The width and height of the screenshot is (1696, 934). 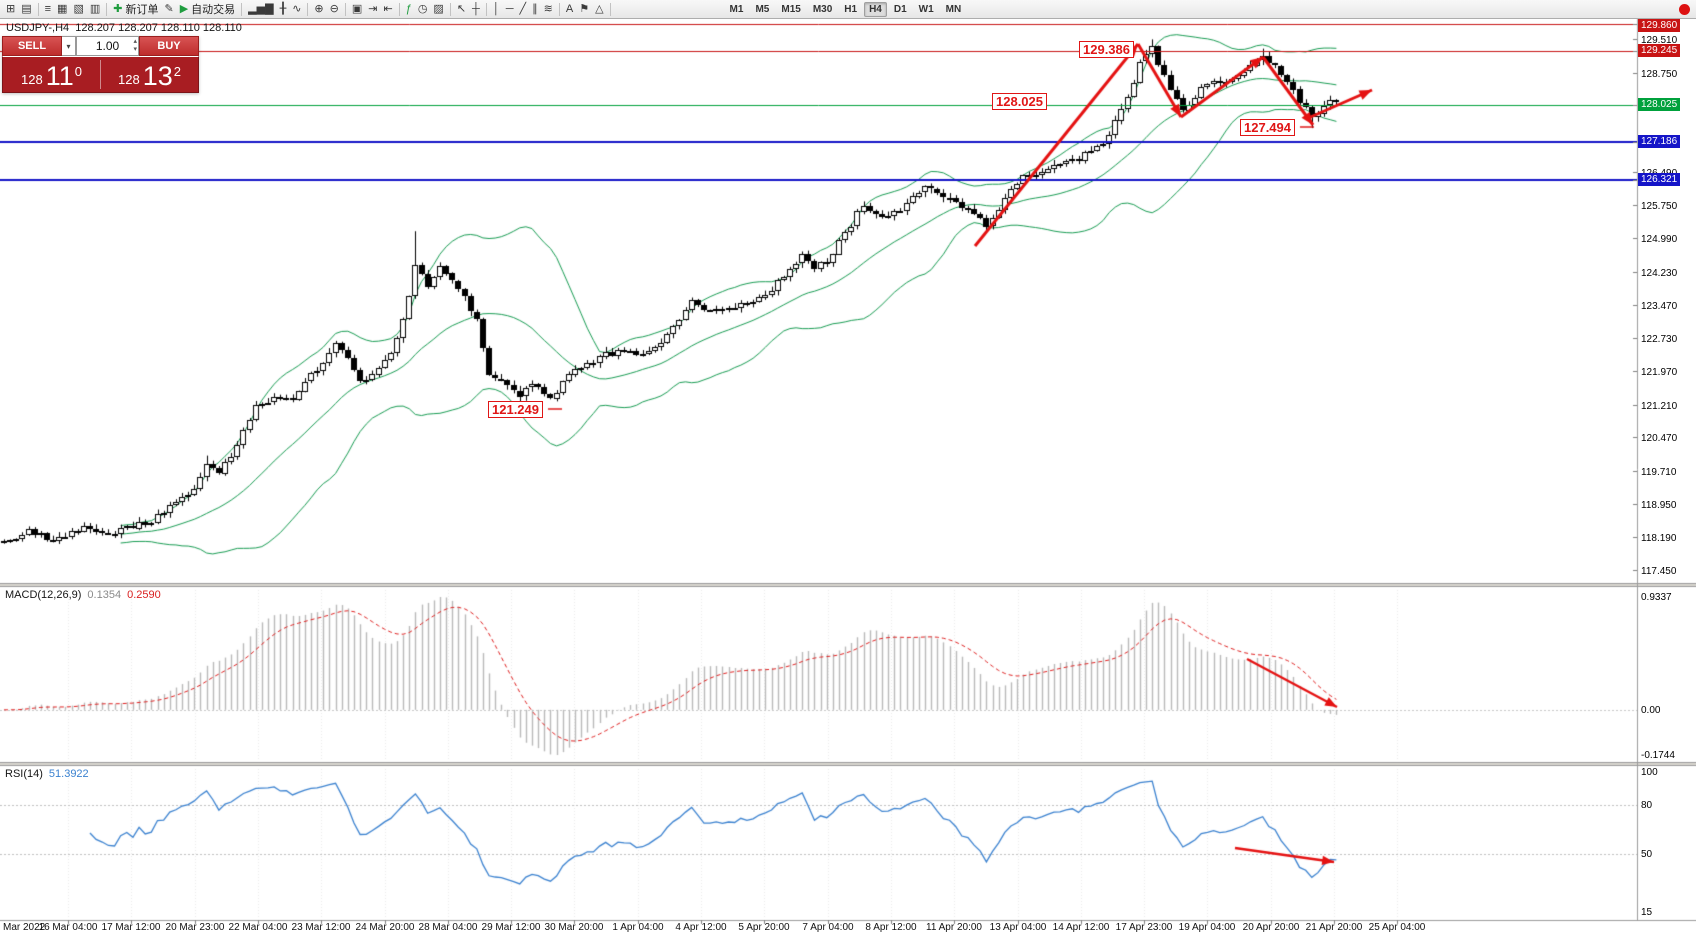 I want to click on vertical-line-button: │, so click(x=496, y=9).